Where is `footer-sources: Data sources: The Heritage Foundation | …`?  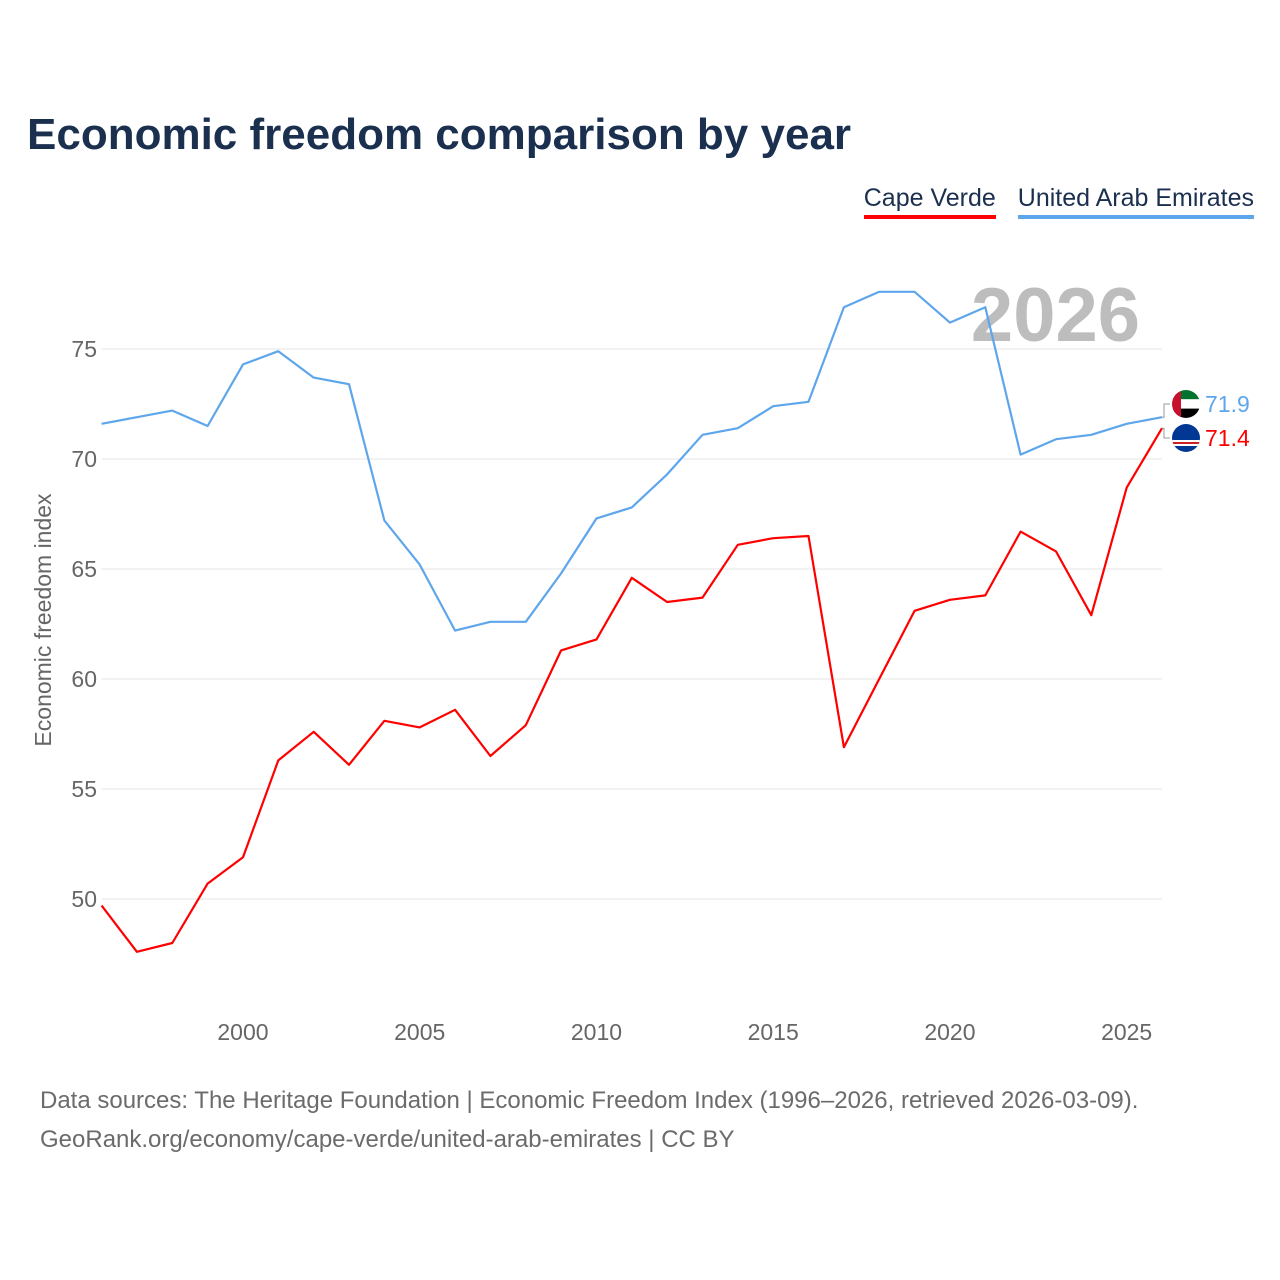
footer-sources: Data sources: The Heritage Foundation | … is located at coordinates (589, 1100).